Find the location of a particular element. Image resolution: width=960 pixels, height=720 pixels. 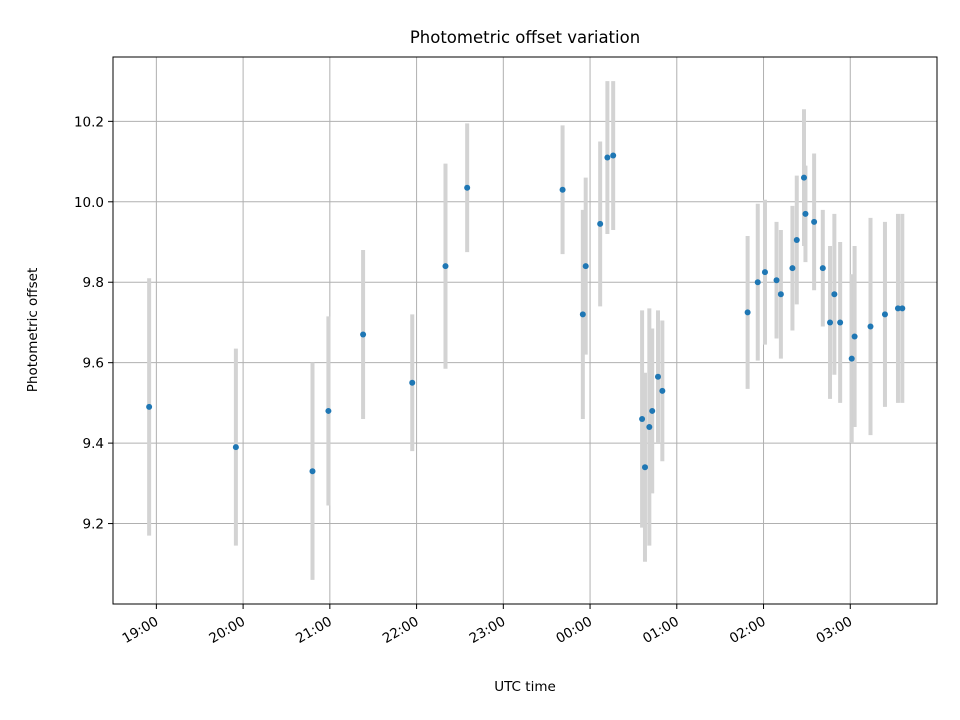

y-tick-label: 9.4 is located at coordinates (93, 444).